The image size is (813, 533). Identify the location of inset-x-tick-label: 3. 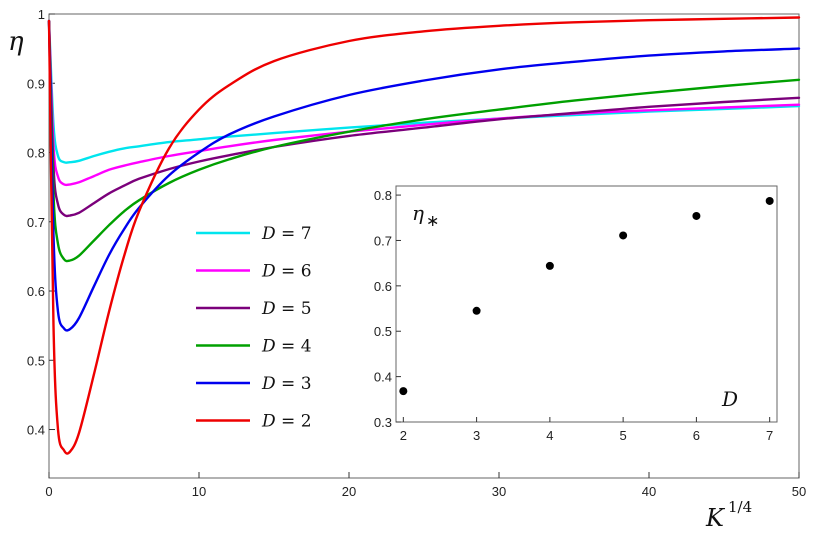
(476, 435).